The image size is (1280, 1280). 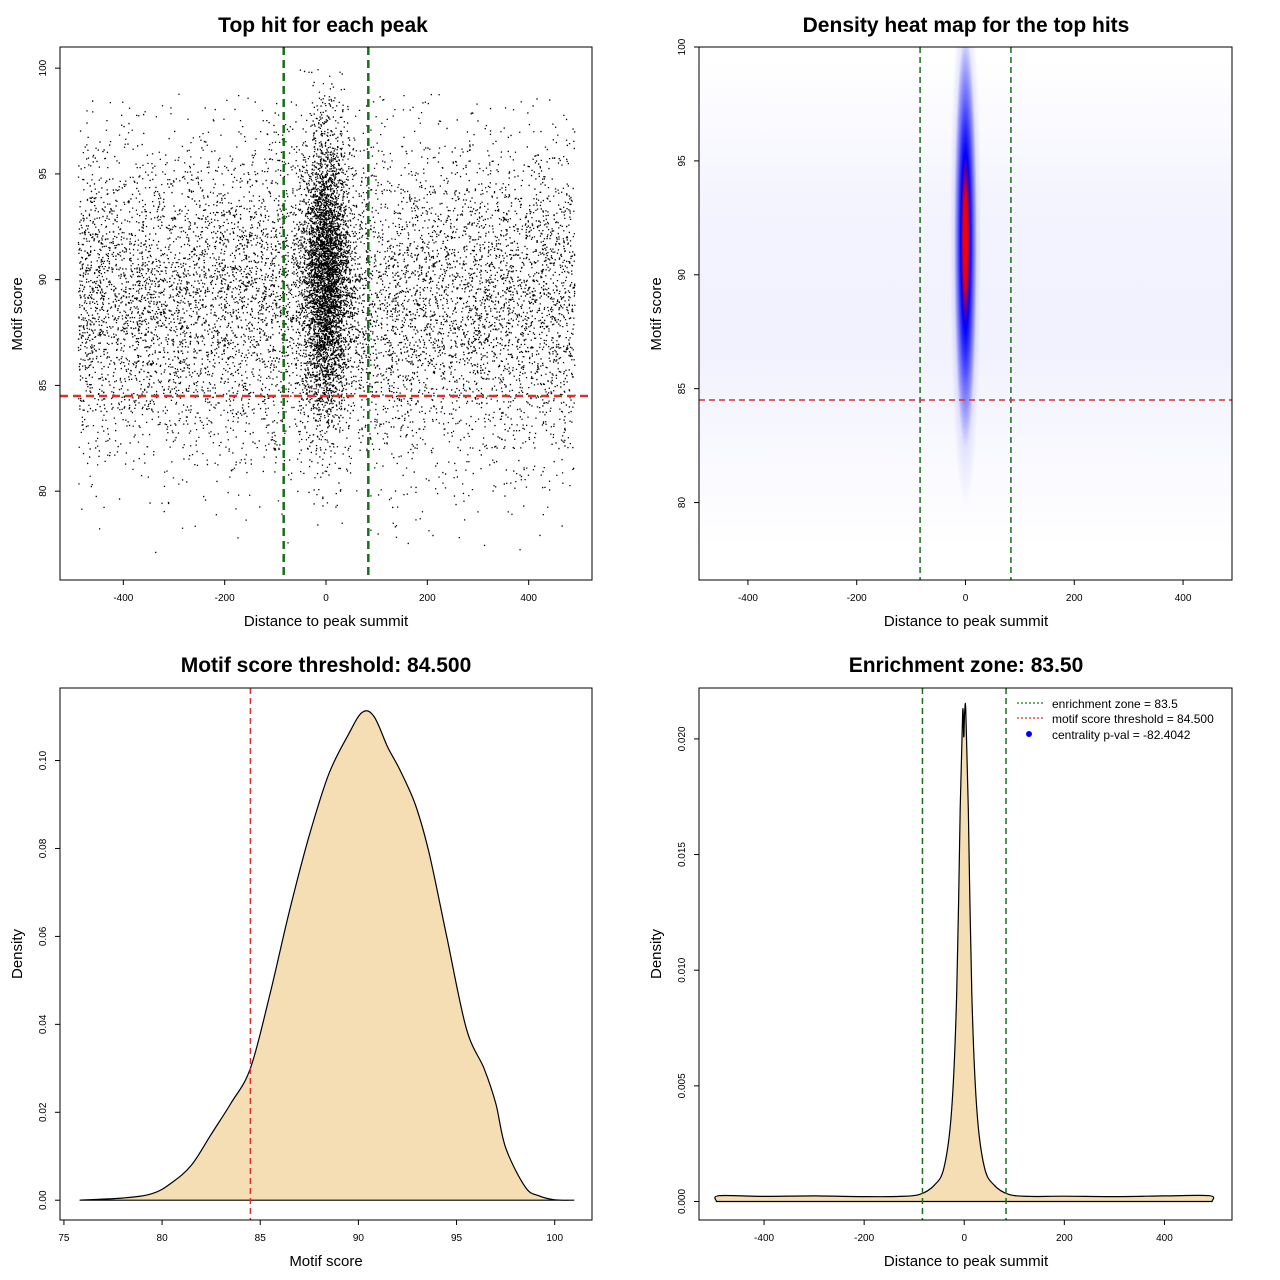 What do you see at coordinates (43, 385) in the screenshot?
I see `scatter-y-tick-label: 85` at bounding box center [43, 385].